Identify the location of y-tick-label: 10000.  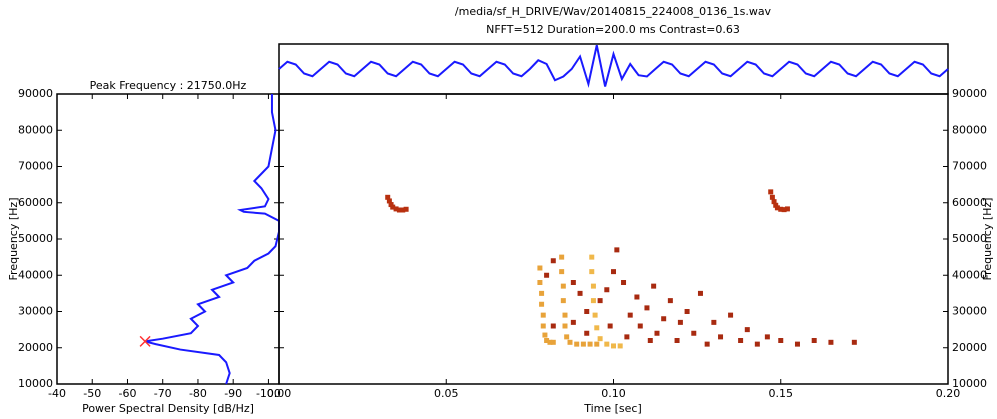
(35, 383).